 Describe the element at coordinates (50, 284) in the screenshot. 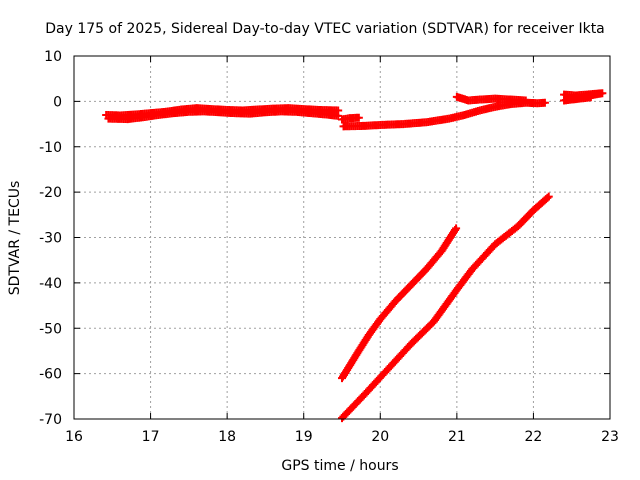

I see `y-tick-label: -40` at that location.